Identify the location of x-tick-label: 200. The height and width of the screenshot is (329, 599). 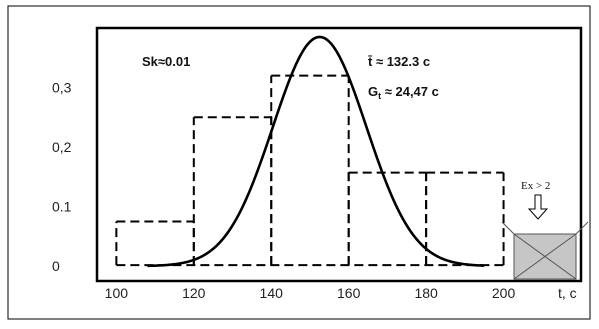
(504, 293).